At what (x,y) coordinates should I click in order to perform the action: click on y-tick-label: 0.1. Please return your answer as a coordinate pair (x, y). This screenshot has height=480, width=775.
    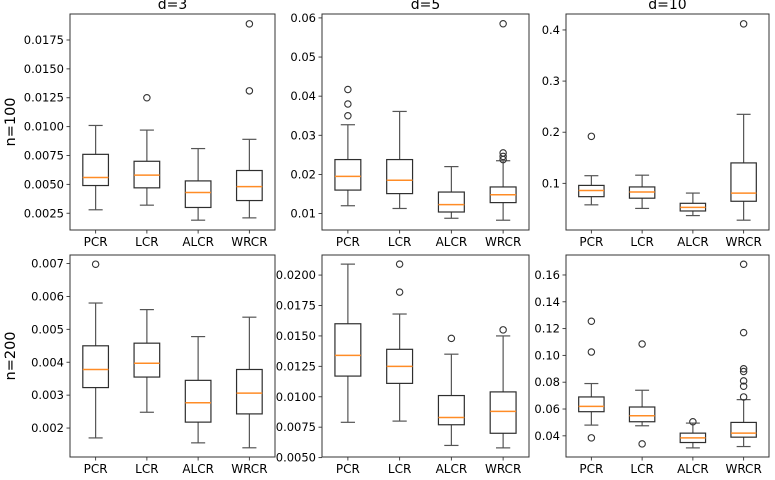
    Looking at the image, I should click on (551, 183).